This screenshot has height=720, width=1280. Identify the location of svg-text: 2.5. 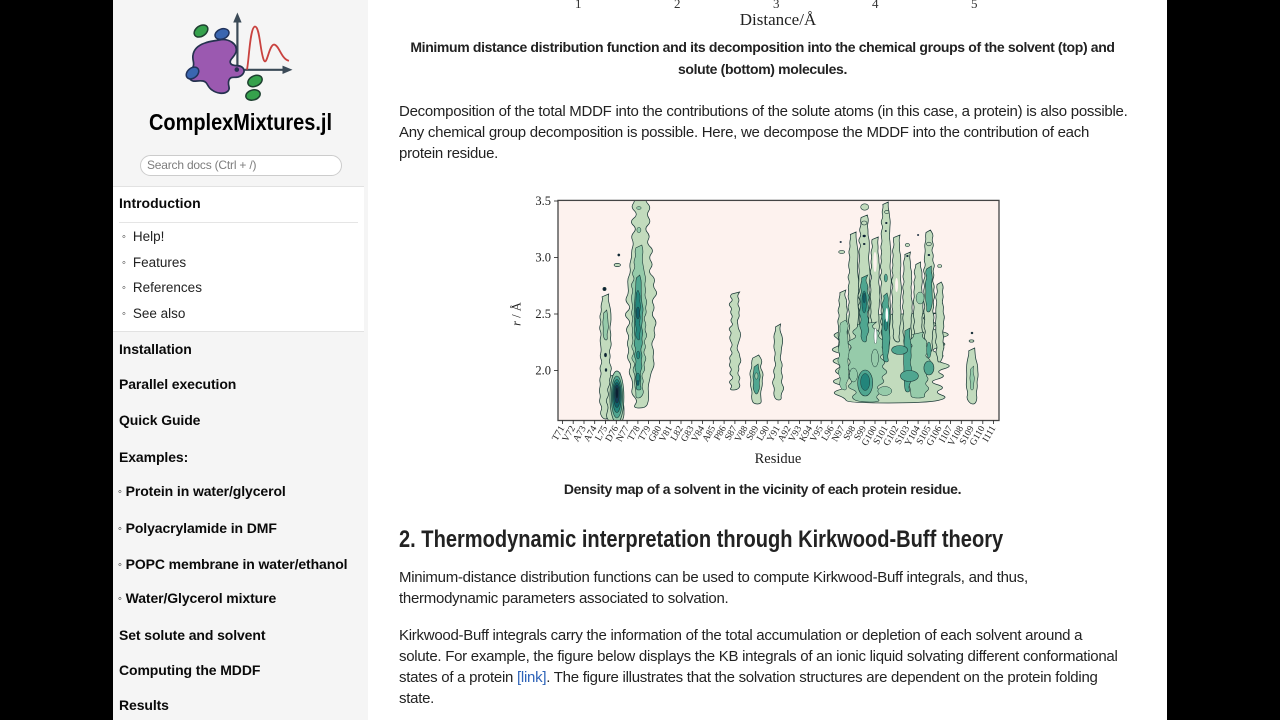
(543, 314).